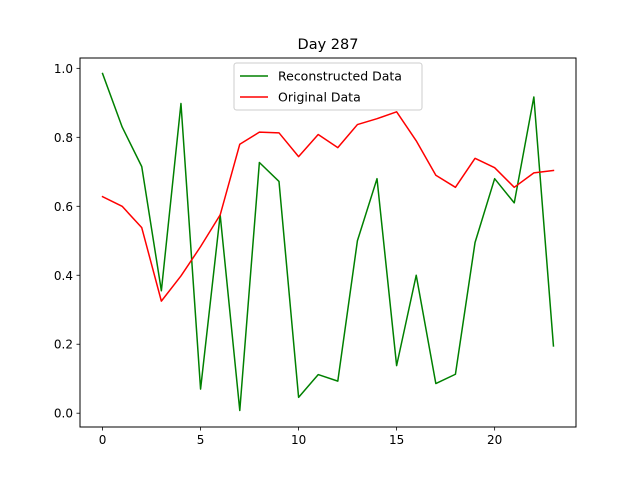  Describe the element at coordinates (396, 440) in the screenshot. I see `x-tick-label: 15` at that location.